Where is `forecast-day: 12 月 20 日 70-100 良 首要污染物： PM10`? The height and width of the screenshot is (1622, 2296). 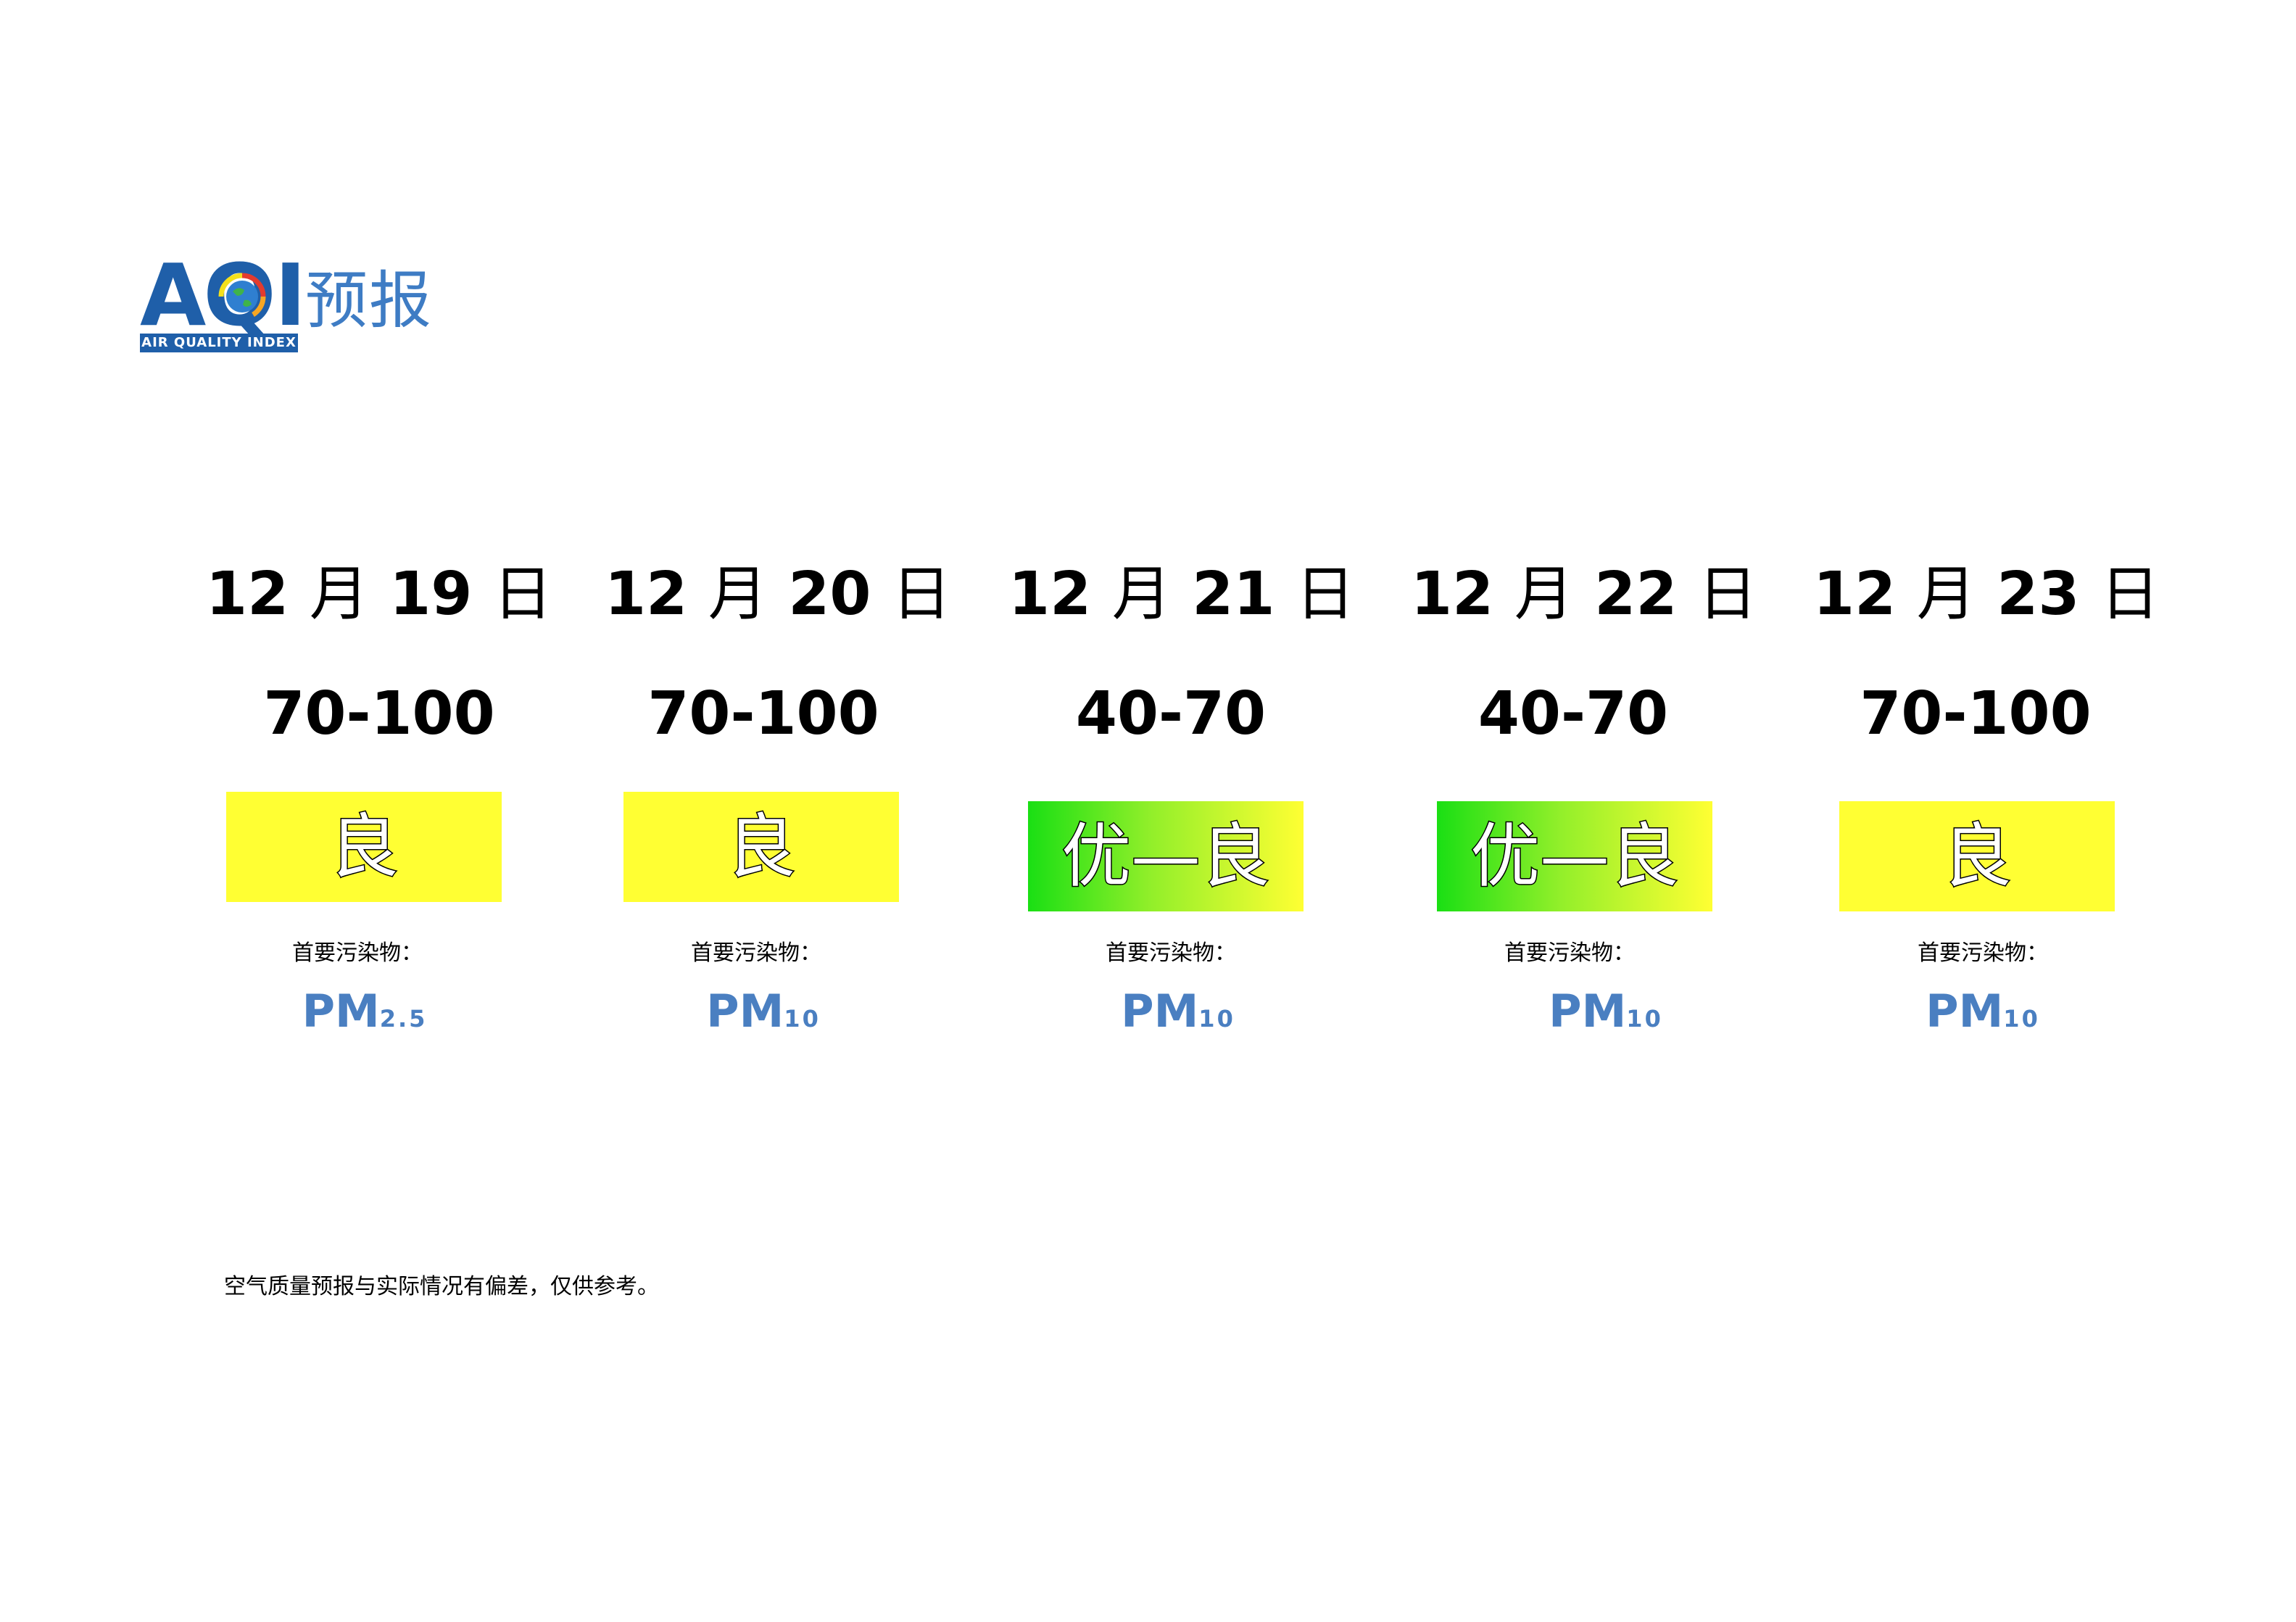
forecast-day: 12 月 20 日 70-100 良 首要污染物： PM10 is located at coordinates (777, 805).